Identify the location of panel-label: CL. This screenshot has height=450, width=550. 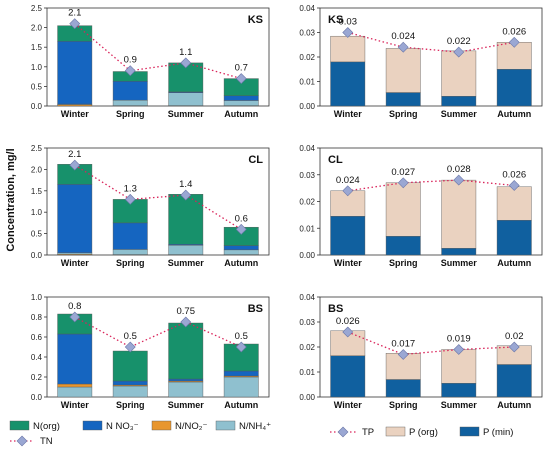
(255, 160).